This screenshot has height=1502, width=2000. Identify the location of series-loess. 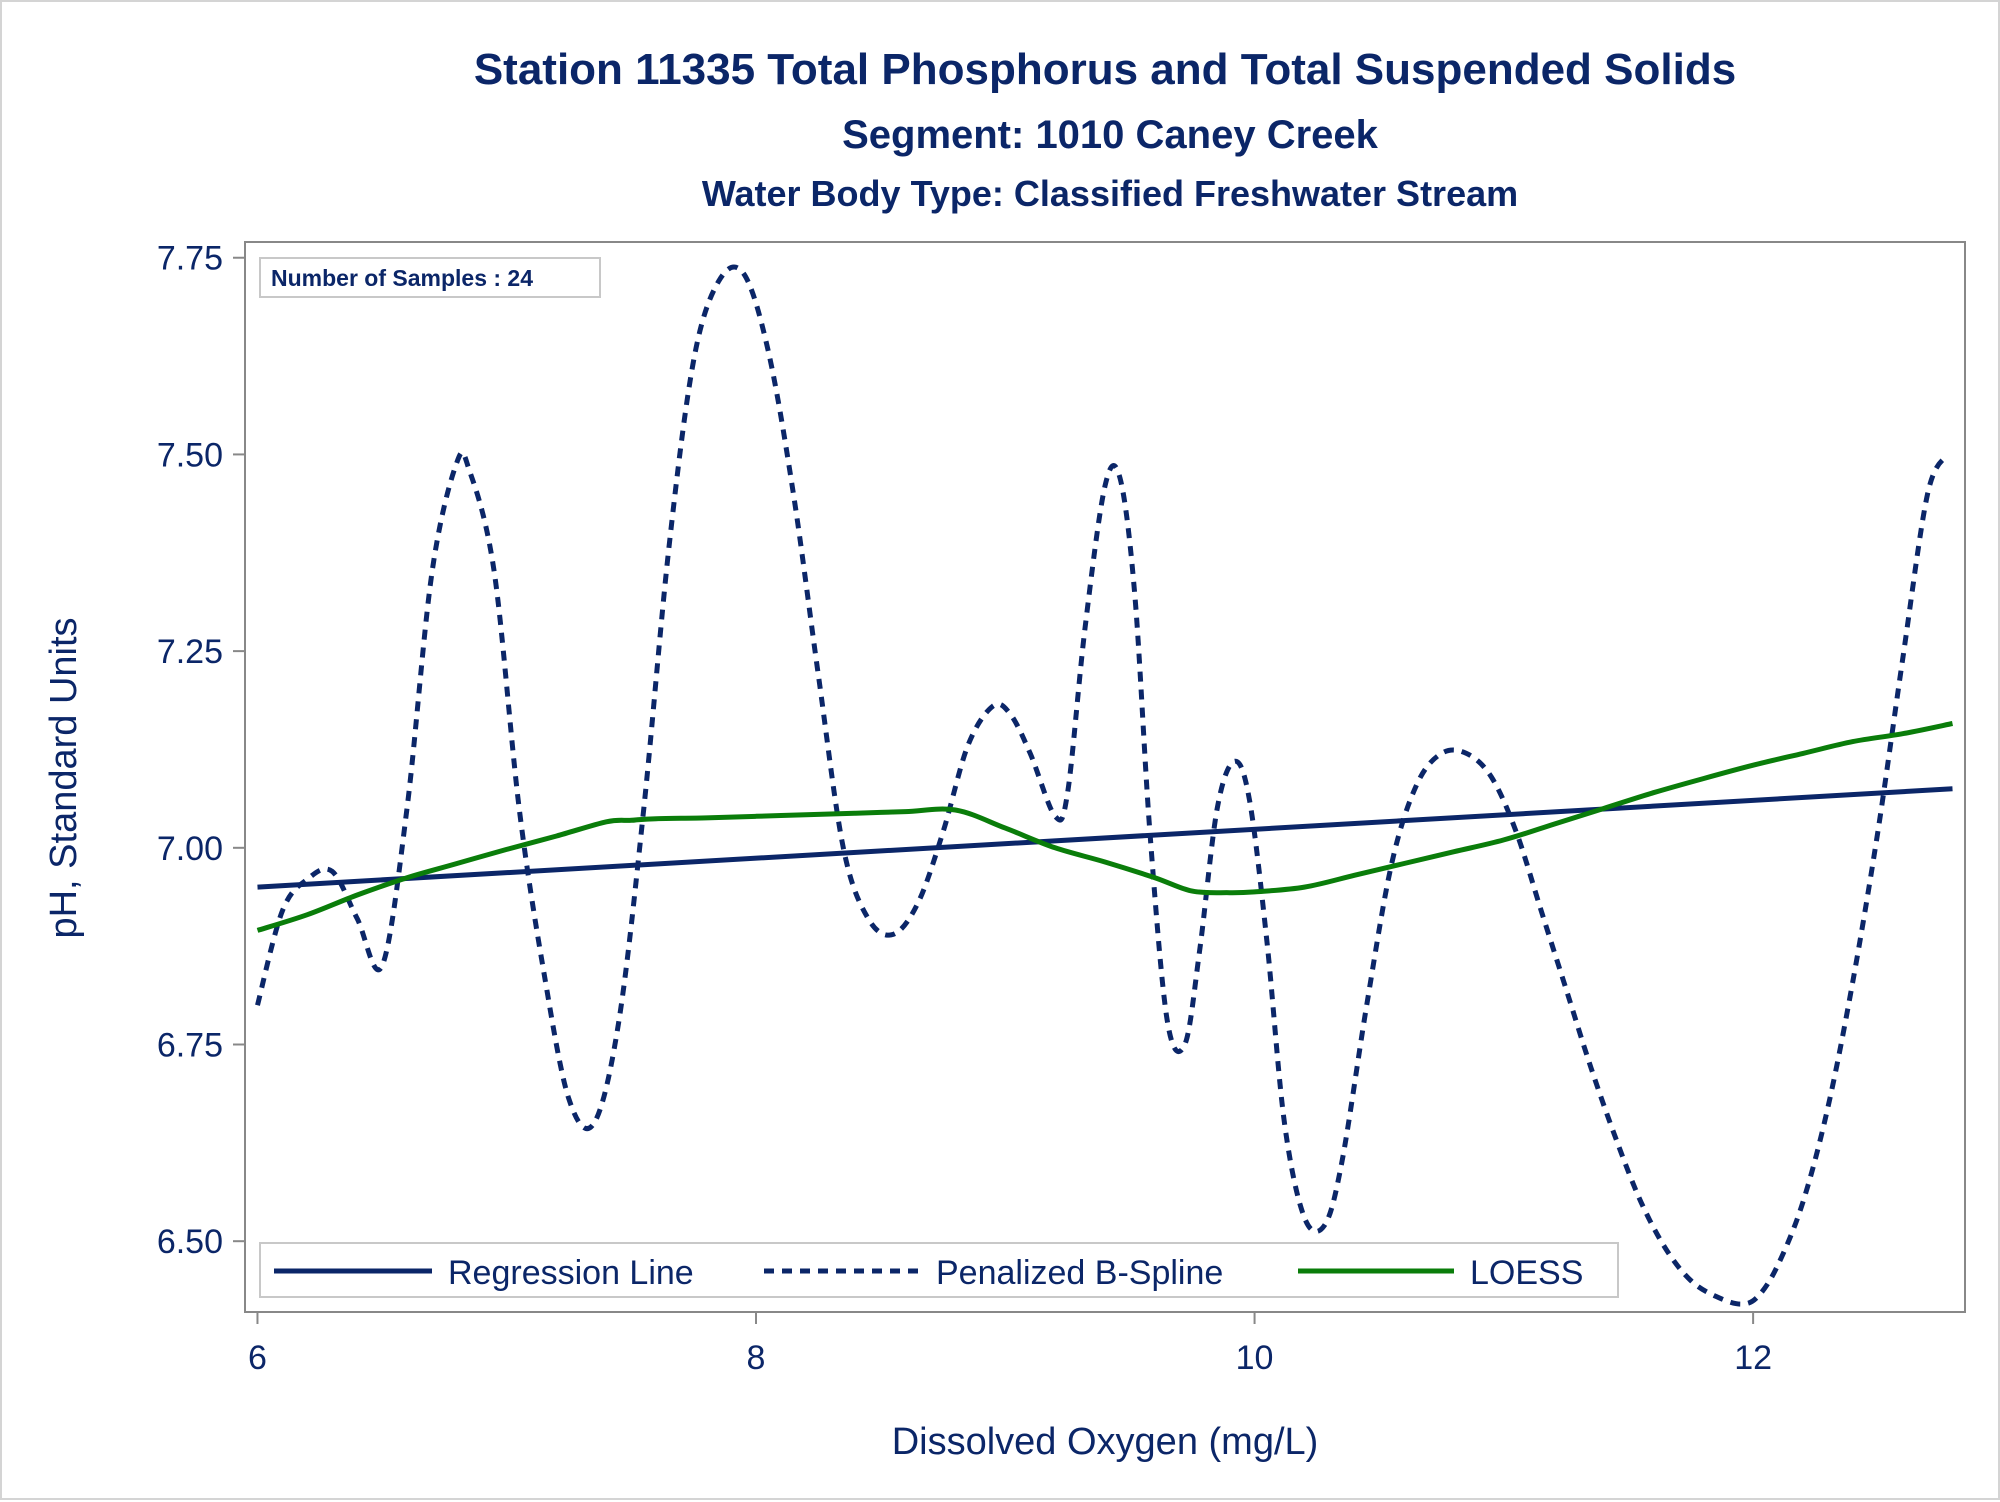
(1105, 827).